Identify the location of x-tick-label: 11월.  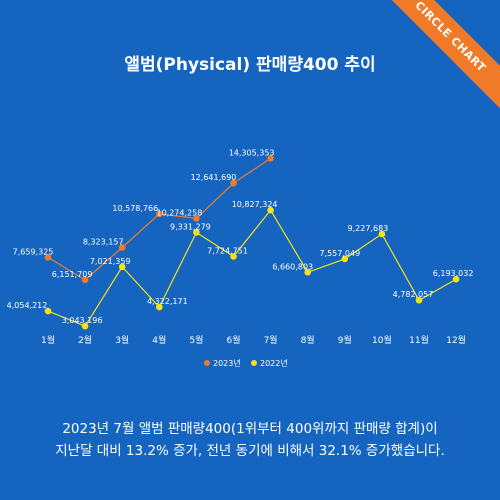
(419, 340).